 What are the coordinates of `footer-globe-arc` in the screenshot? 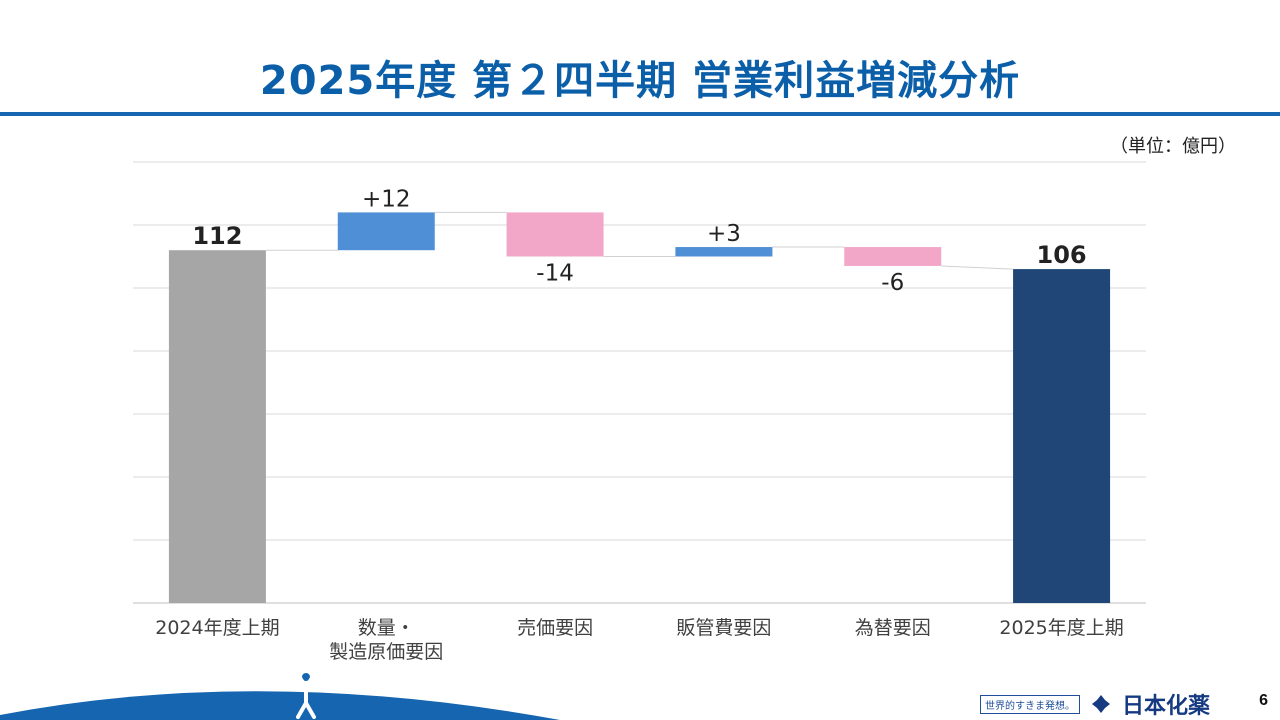 It's located at (280, 705).